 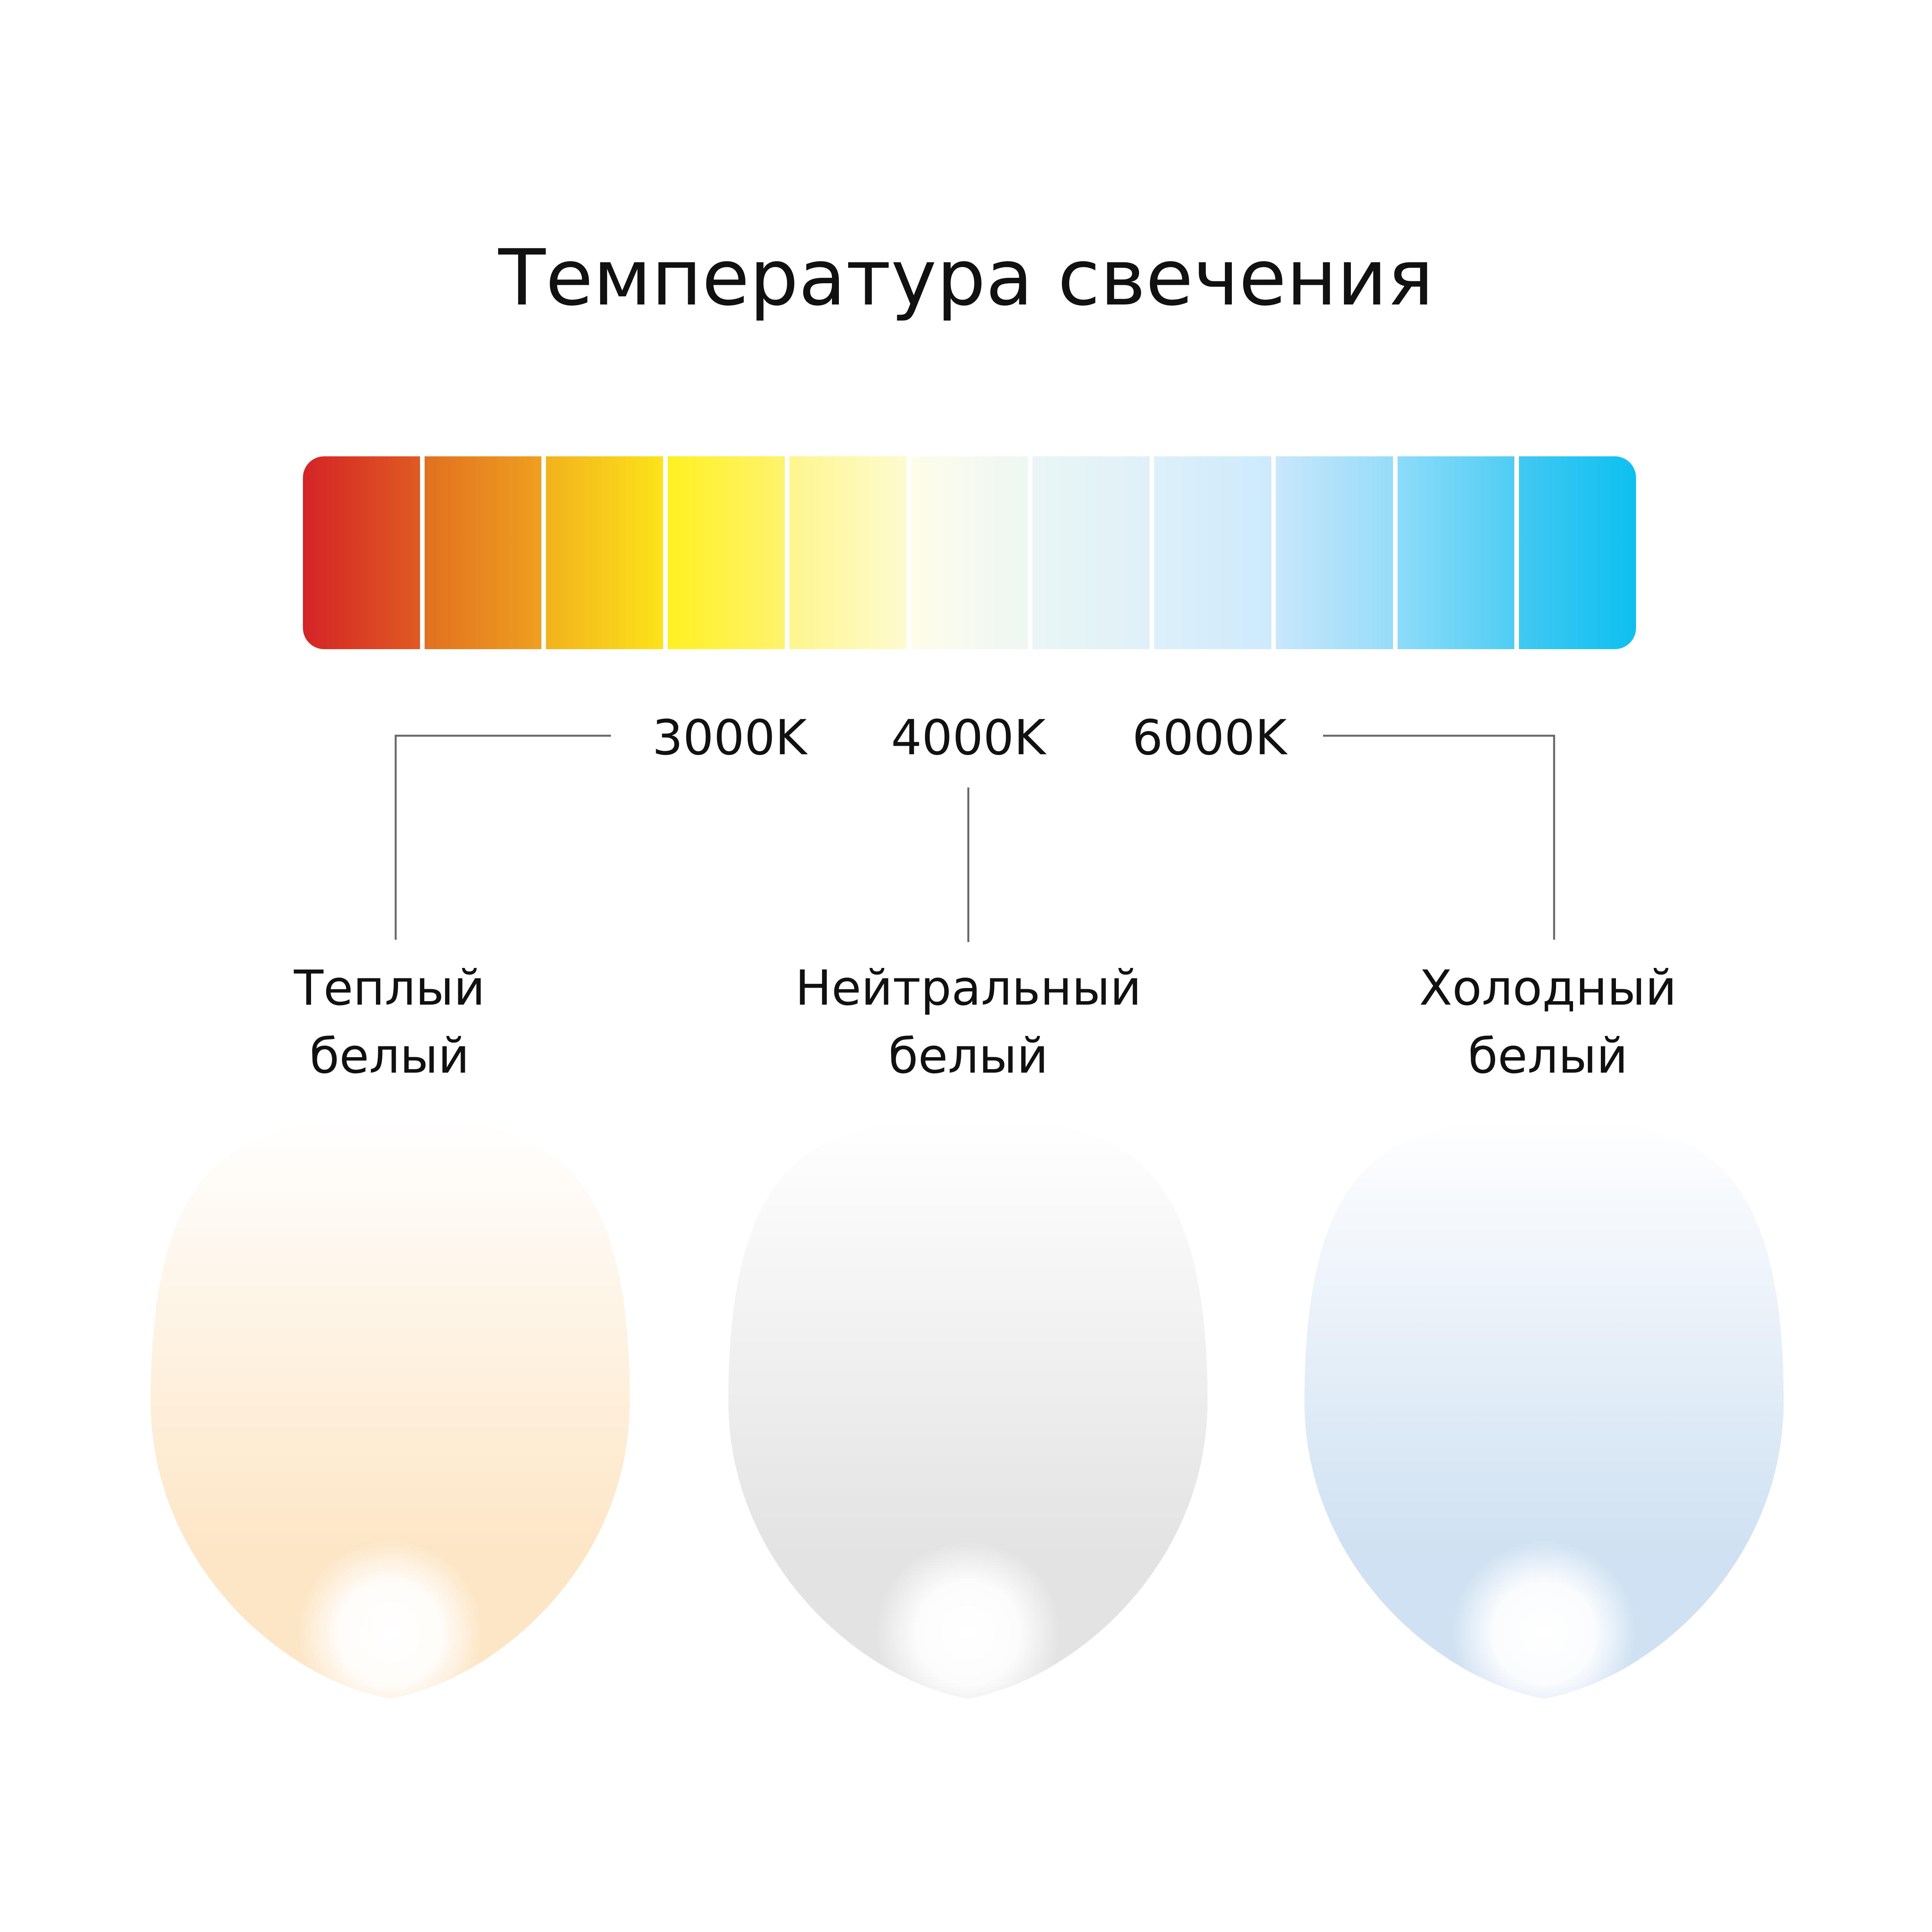 I want to click on neutral-light-glow, so click(x=968, y=1409).